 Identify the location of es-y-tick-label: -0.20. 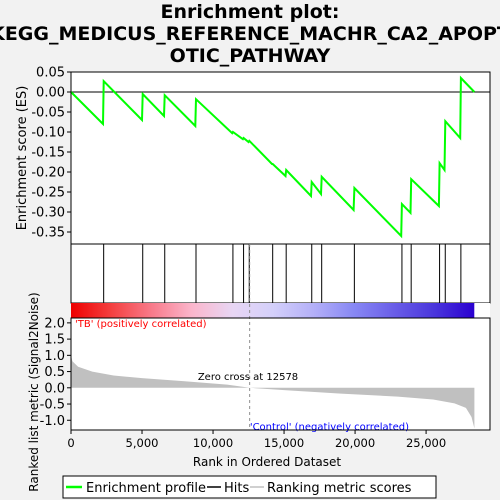
(48, 173).